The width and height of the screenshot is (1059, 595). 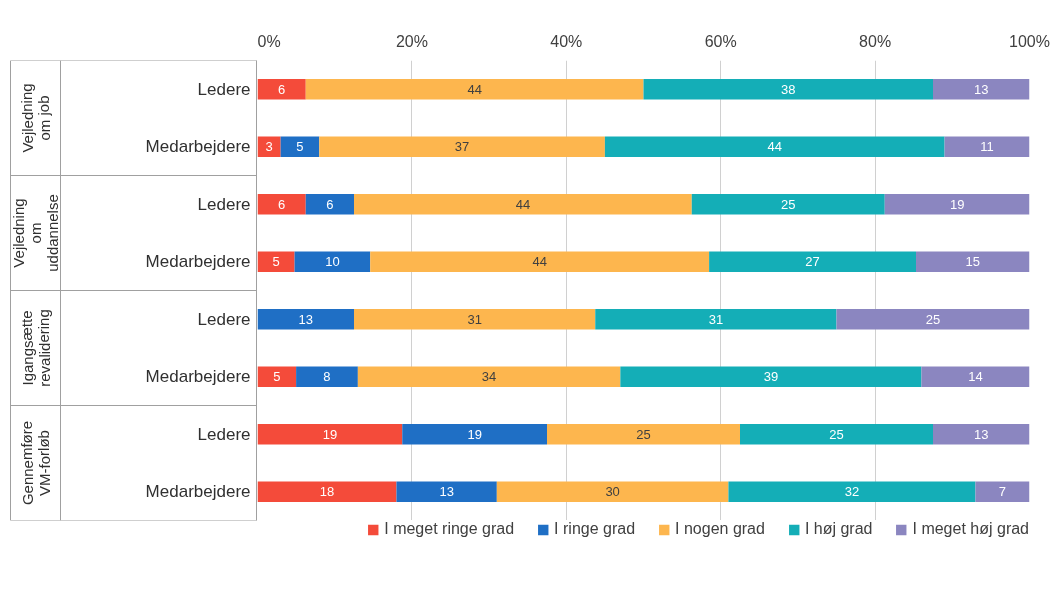 What do you see at coordinates (269, 41) in the screenshot?
I see `x-tick-label: 0%` at bounding box center [269, 41].